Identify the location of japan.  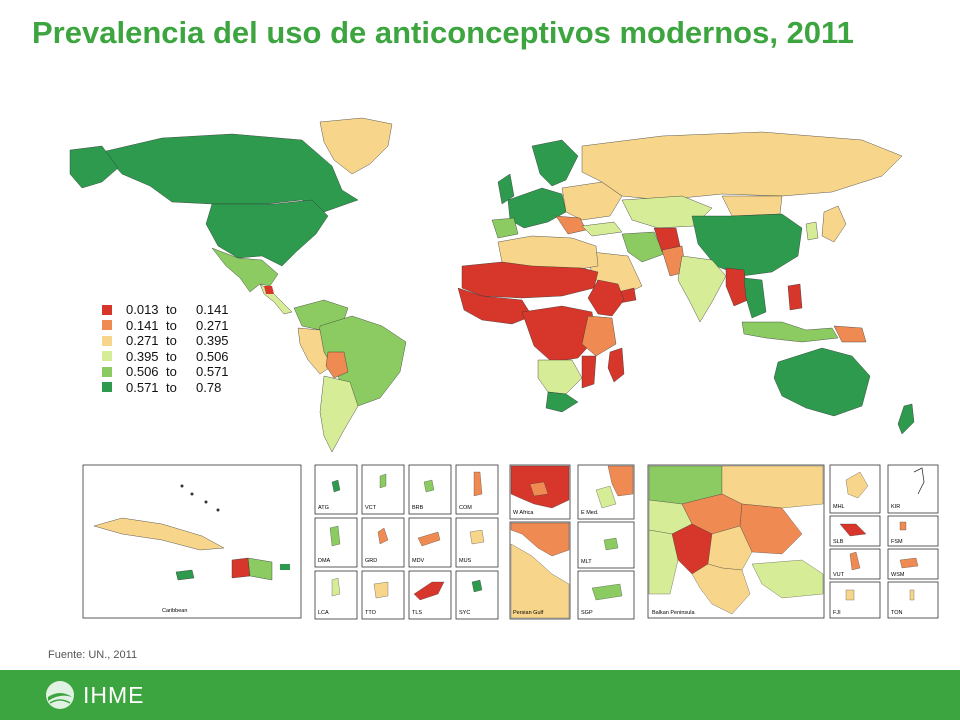
(834, 224).